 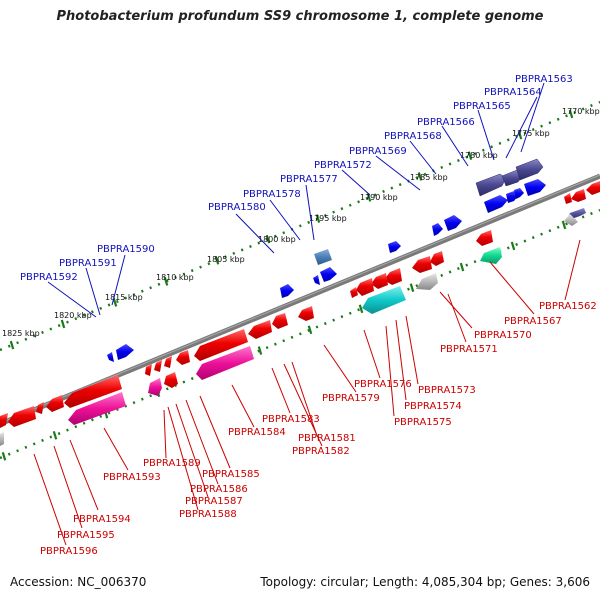 What do you see at coordinates (257, 432) in the screenshot?
I see `gene-label-pbpra1584: PBPRA1584` at bounding box center [257, 432].